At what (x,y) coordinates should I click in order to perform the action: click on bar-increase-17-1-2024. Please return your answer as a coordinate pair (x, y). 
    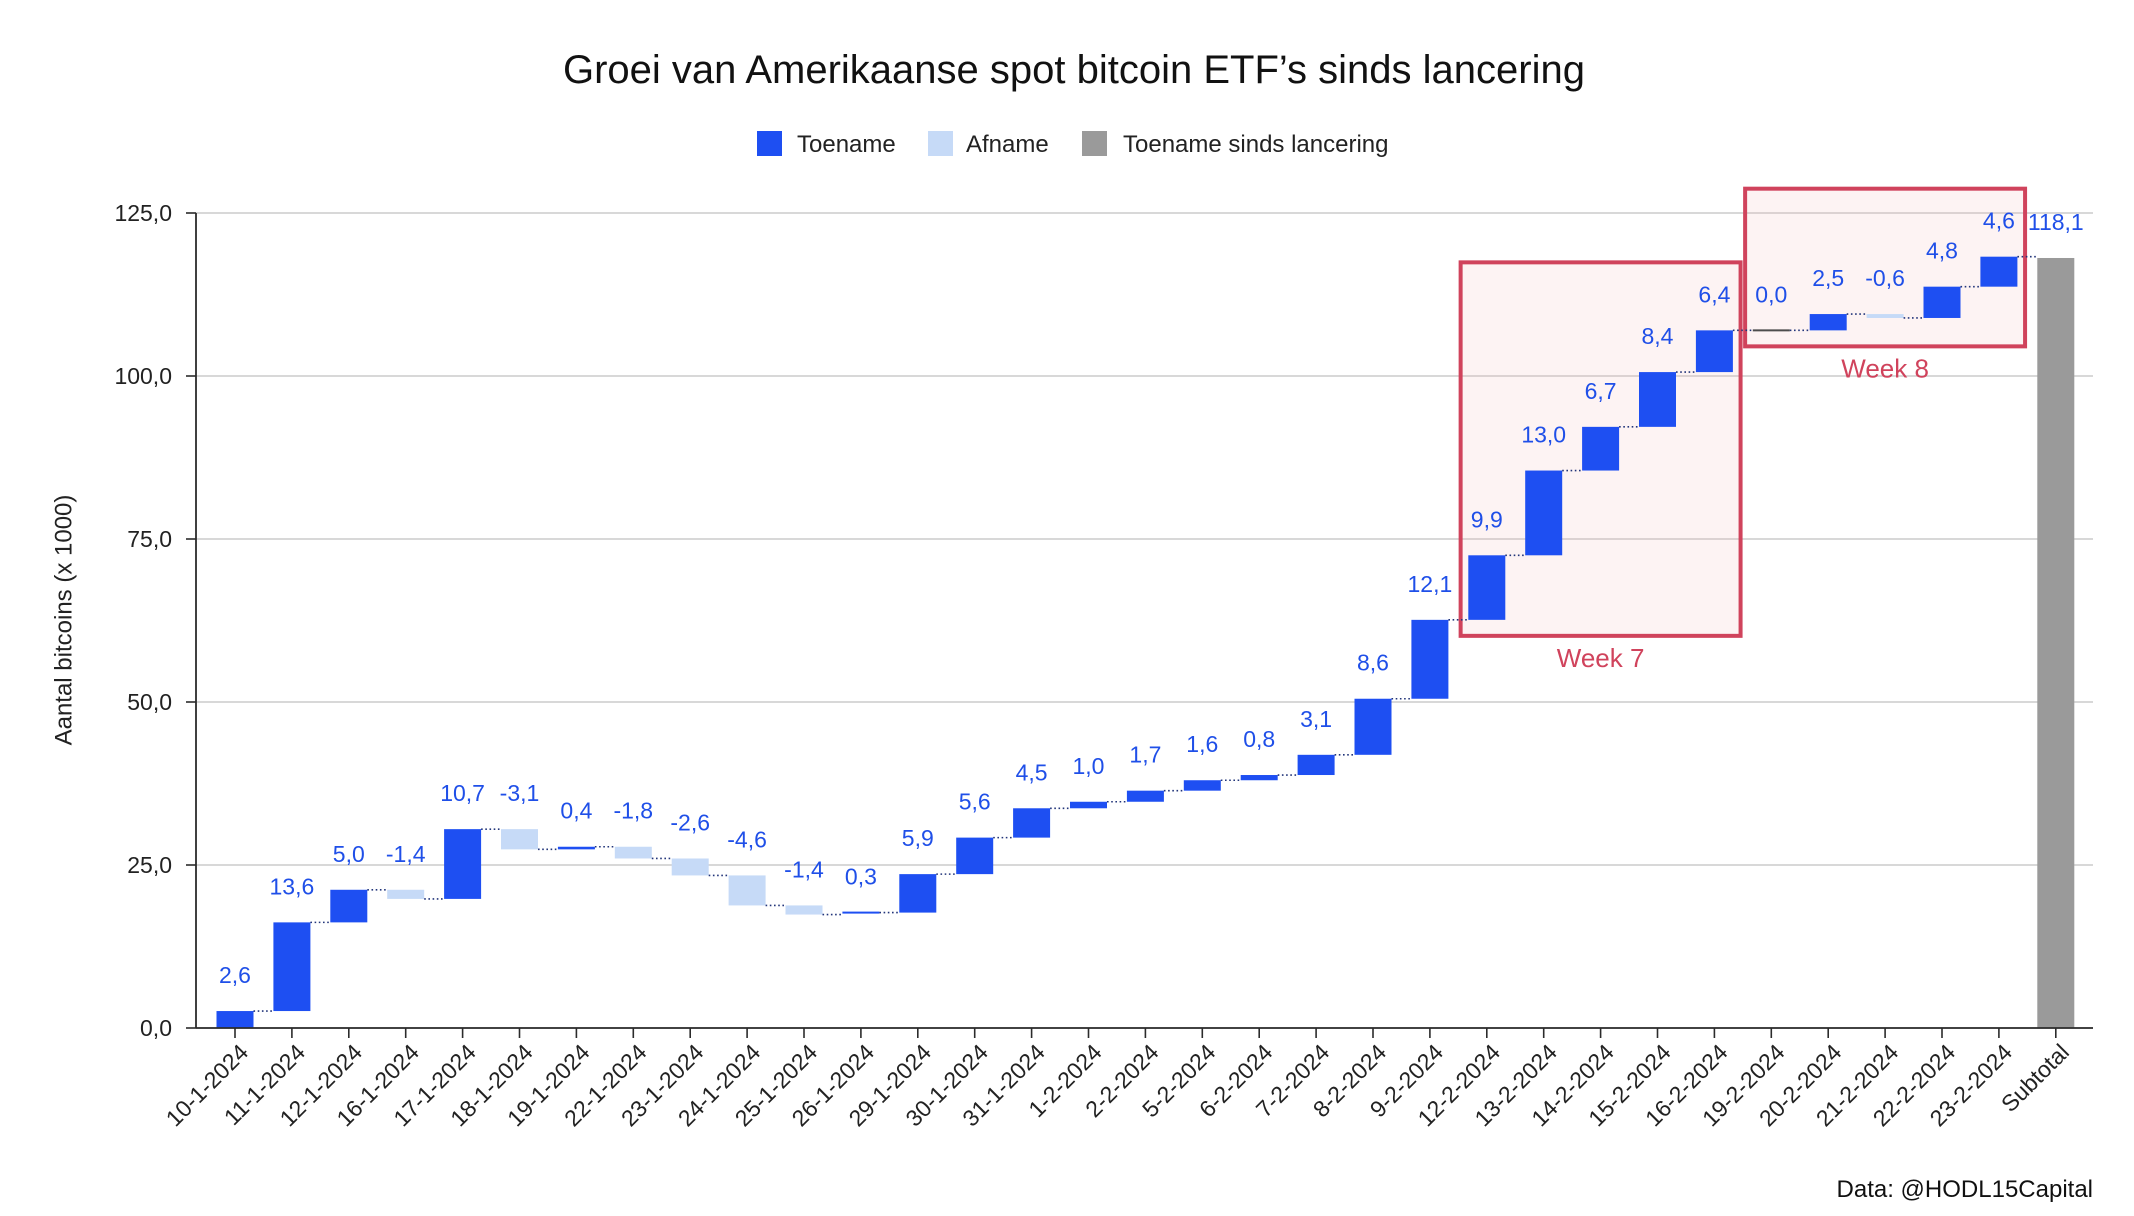
    Looking at the image, I should click on (463, 864).